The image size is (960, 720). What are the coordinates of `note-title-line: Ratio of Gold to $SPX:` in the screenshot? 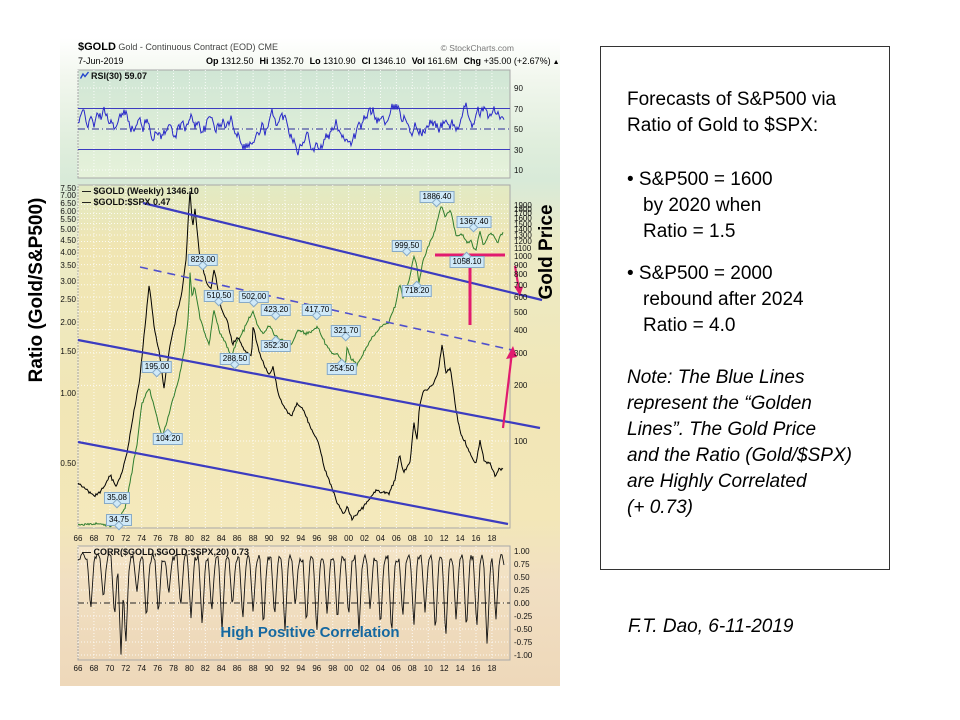 It's located at (723, 125).